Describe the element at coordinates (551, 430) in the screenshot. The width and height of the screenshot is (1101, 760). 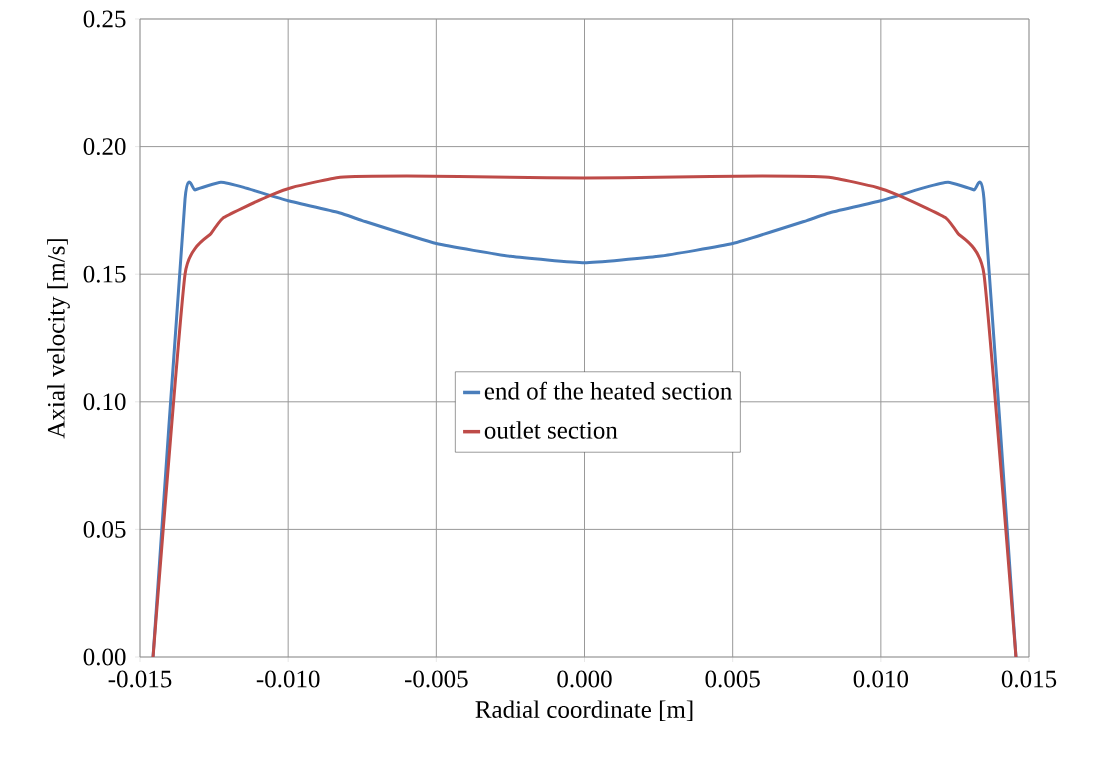
I see `legend-label: outlet section` at that location.